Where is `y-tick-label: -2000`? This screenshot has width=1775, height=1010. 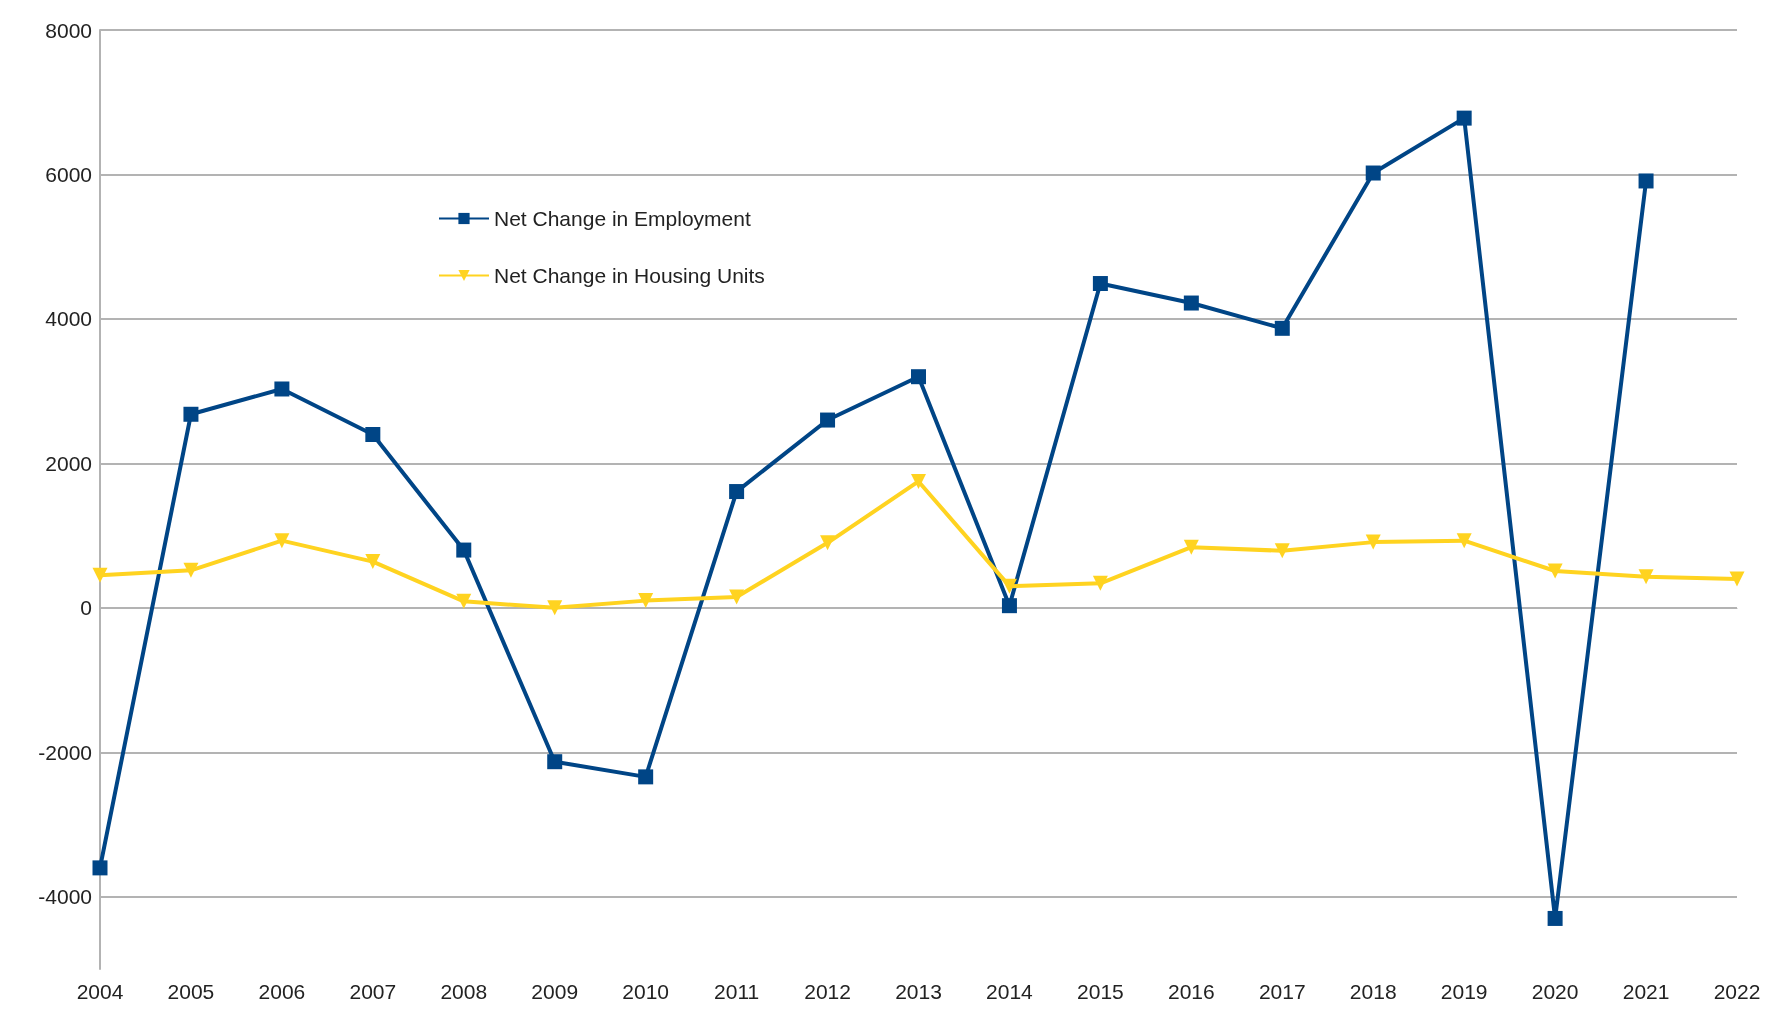 y-tick-label: -2000 is located at coordinates (65, 752).